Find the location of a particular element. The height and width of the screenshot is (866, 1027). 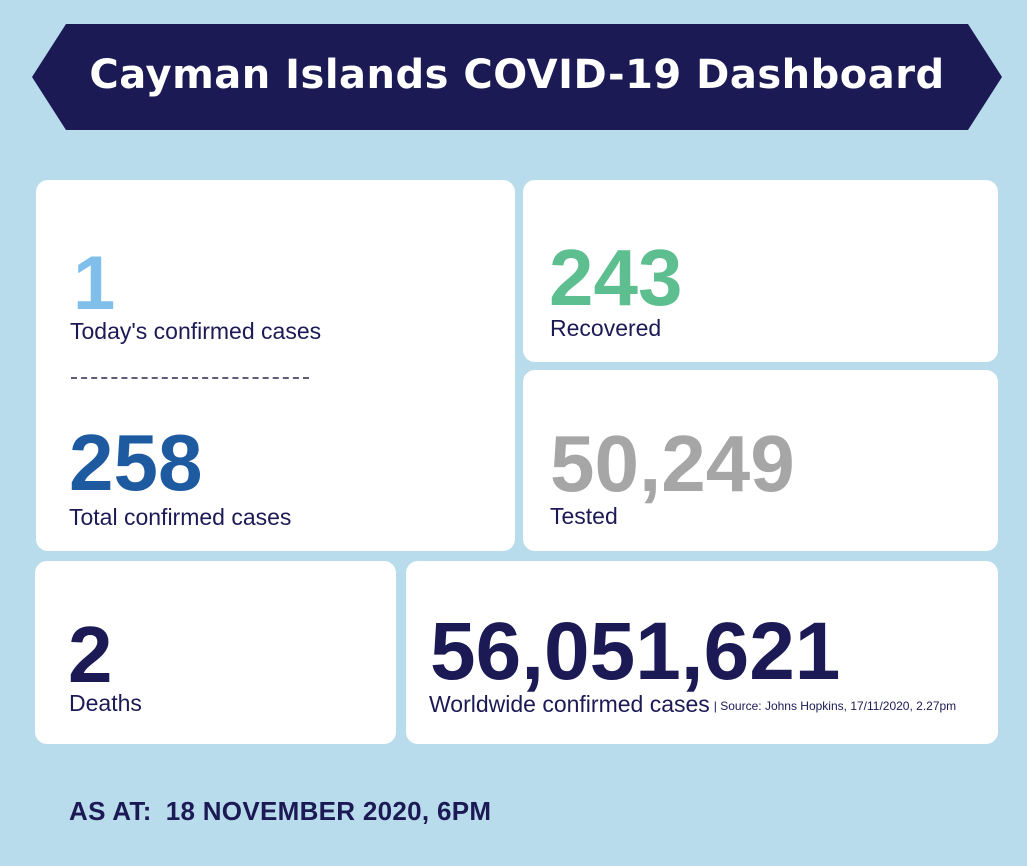

dashboard-banner: Cayman Islands COVID-19 Dashboard is located at coordinates (517, 77).